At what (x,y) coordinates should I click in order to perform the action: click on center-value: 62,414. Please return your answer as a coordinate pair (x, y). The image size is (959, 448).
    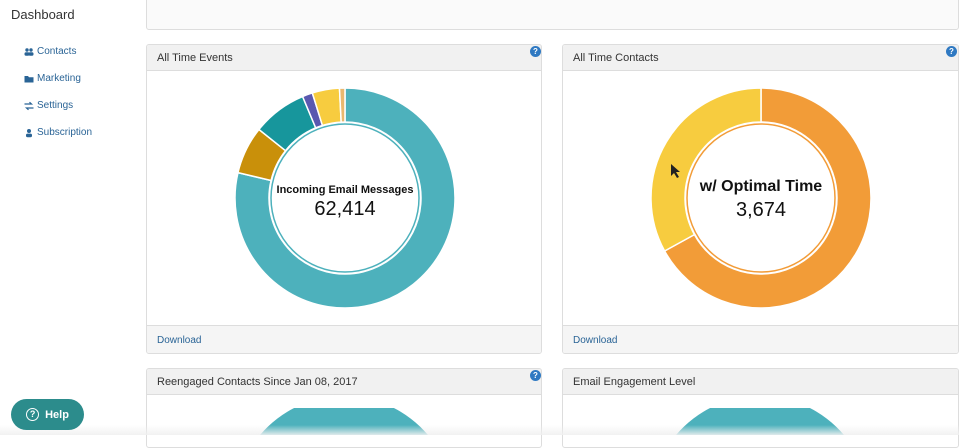
    Looking at the image, I should click on (345, 209).